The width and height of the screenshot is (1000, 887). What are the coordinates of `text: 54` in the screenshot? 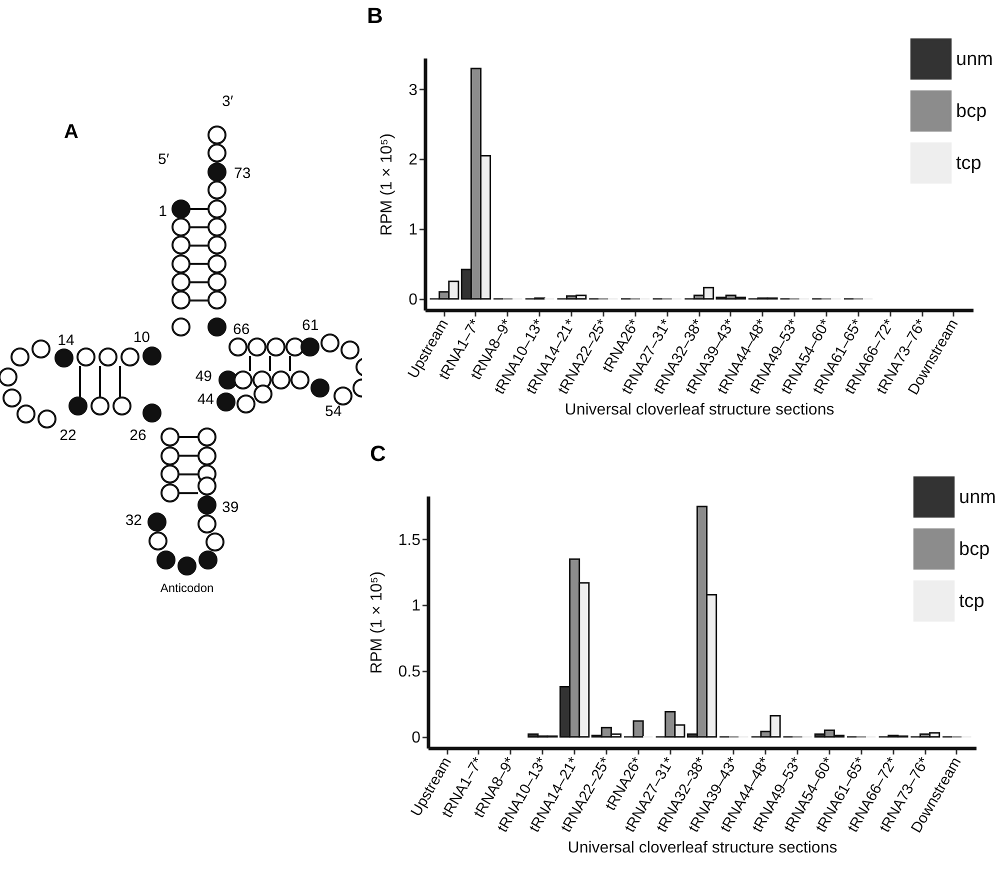 It's located at (333, 411).